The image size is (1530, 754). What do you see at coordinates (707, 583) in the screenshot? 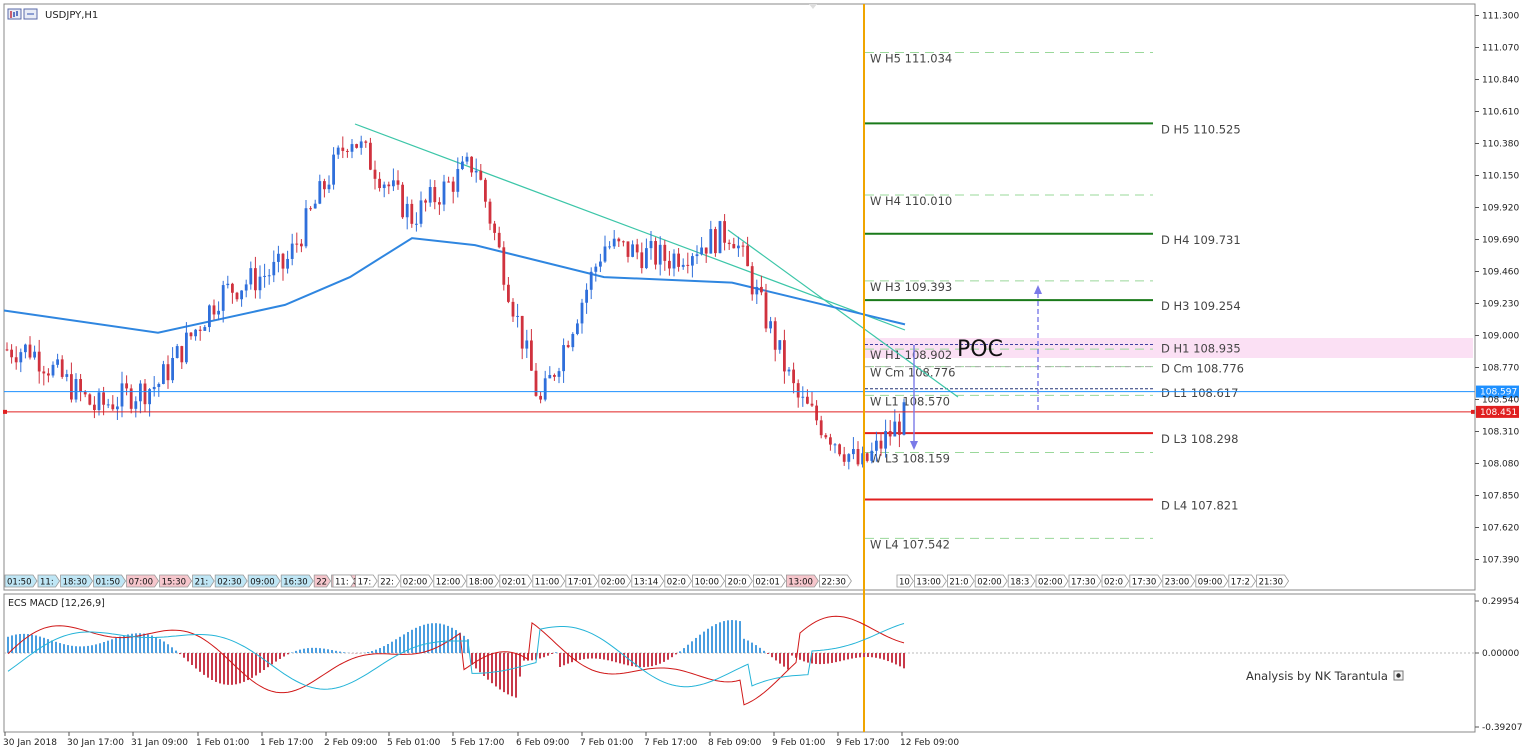
I see `session-label: 10:00` at bounding box center [707, 583].